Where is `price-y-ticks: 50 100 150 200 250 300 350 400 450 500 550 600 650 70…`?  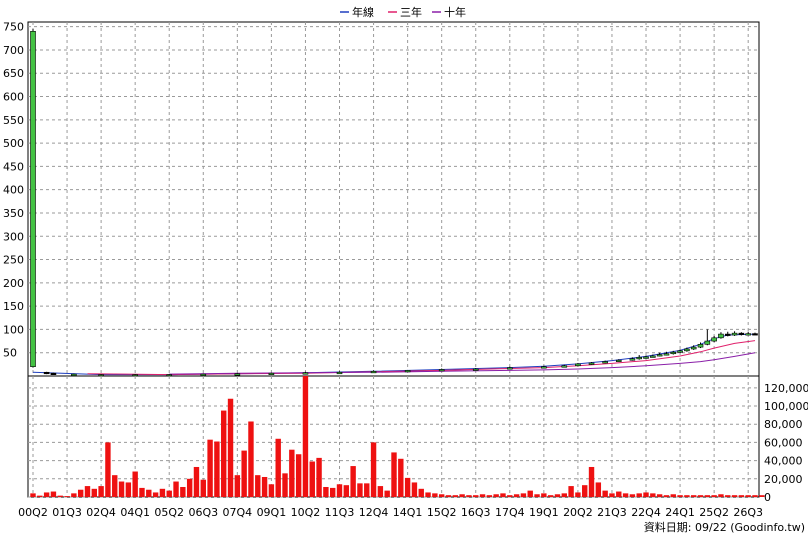
price-y-ticks: 50 100 150 200 250 300 350 400 450 500 550 600 650 70… is located at coordinates (13, 190).